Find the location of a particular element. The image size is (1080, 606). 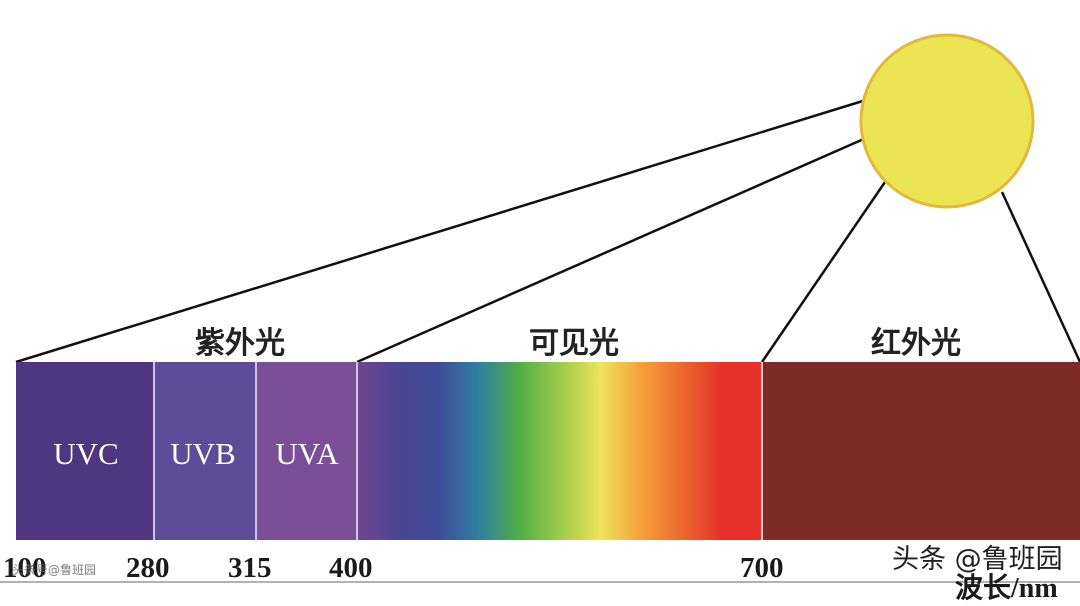

band-label-uvc: UVC is located at coordinates (86, 453).